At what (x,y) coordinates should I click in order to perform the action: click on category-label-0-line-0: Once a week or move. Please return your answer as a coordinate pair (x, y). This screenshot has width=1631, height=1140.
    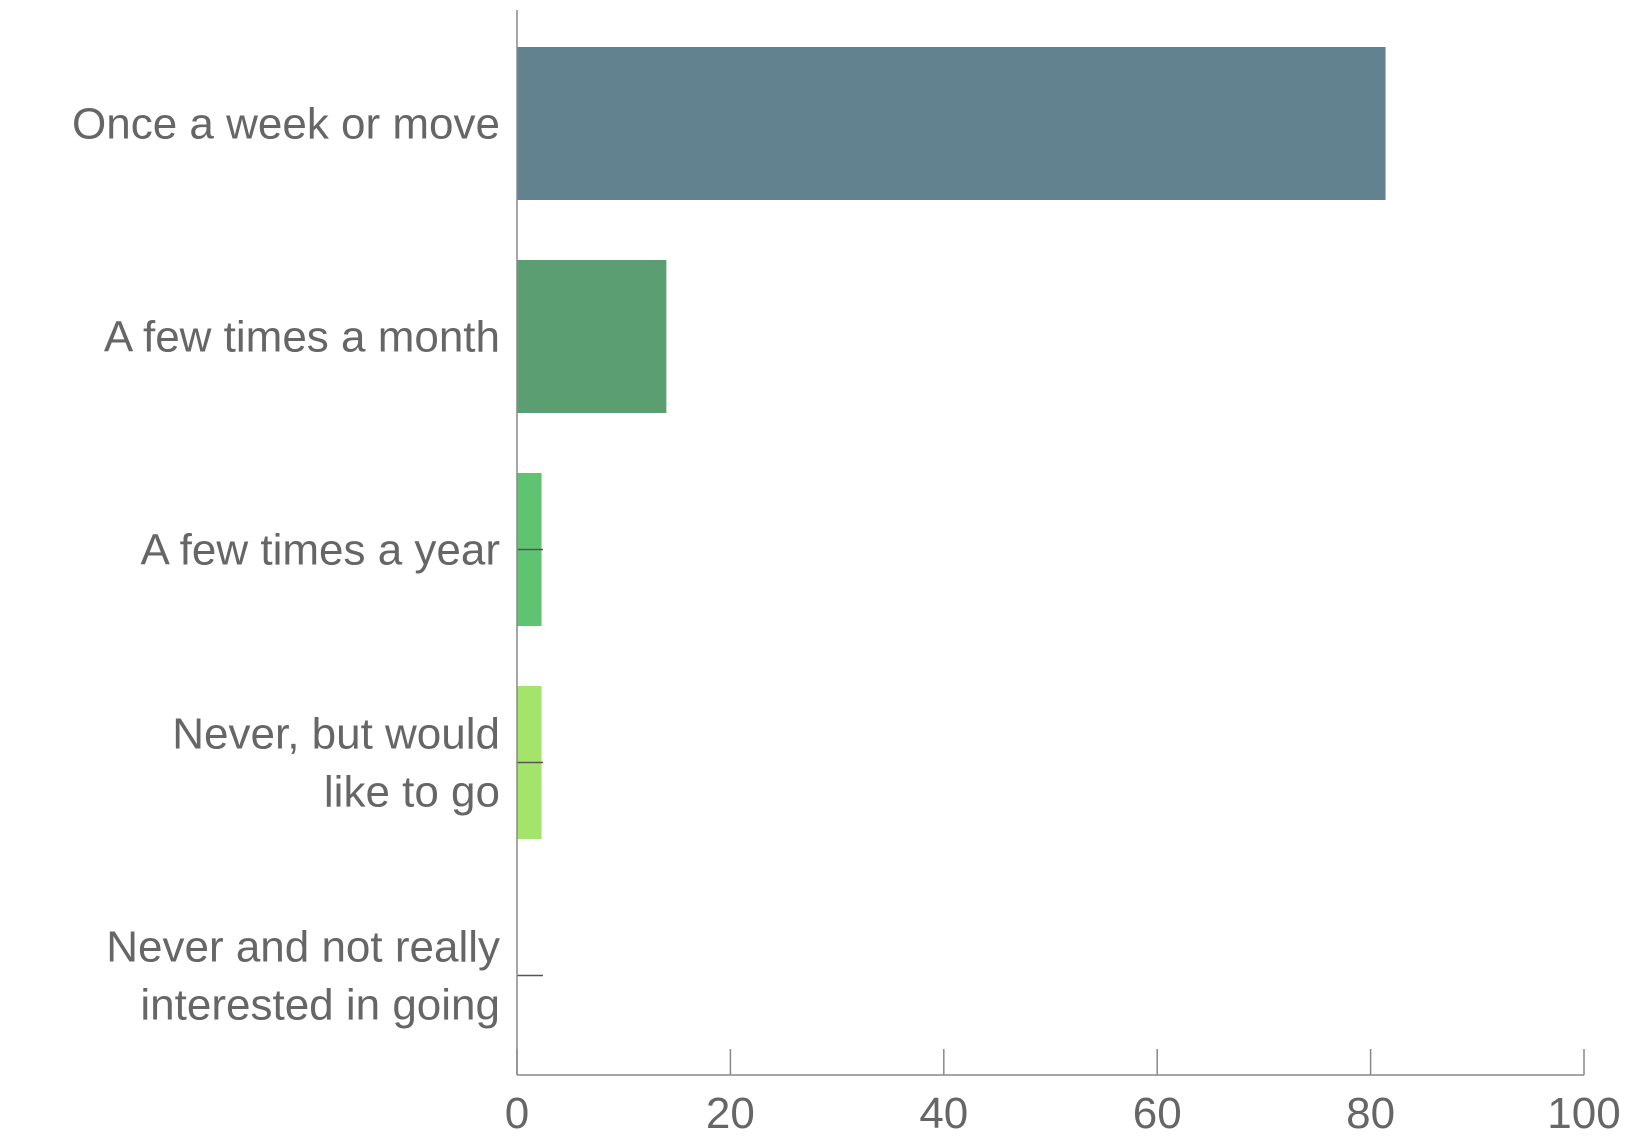
    Looking at the image, I should click on (286, 124).